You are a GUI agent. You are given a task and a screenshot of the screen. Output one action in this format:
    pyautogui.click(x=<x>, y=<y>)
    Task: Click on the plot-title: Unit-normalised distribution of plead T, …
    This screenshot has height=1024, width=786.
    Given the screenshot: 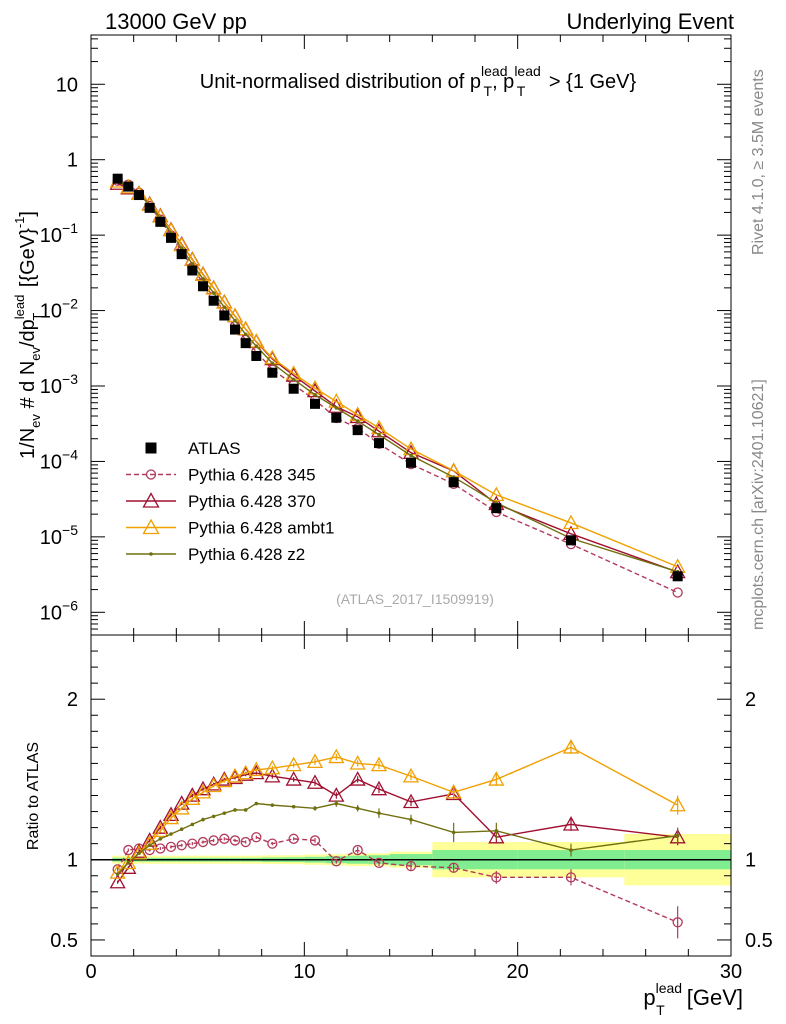 What is the action you would take?
    pyautogui.click(x=418, y=81)
    